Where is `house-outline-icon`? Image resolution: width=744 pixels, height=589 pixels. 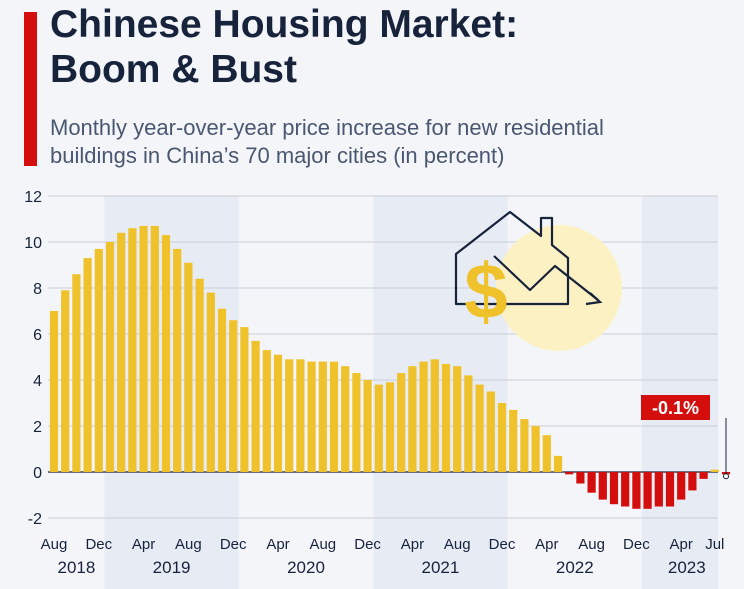
house-outline-icon is located at coordinates (512, 258).